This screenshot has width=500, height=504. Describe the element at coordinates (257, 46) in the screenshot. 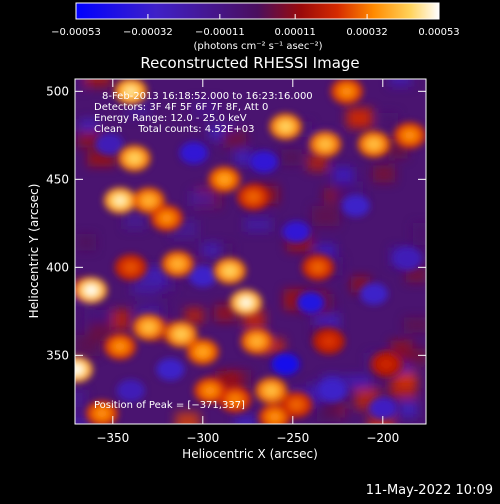

I see `colorbar-unit-label: (photons cm⁻² s⁻¹ asec⁻²)` at that location.